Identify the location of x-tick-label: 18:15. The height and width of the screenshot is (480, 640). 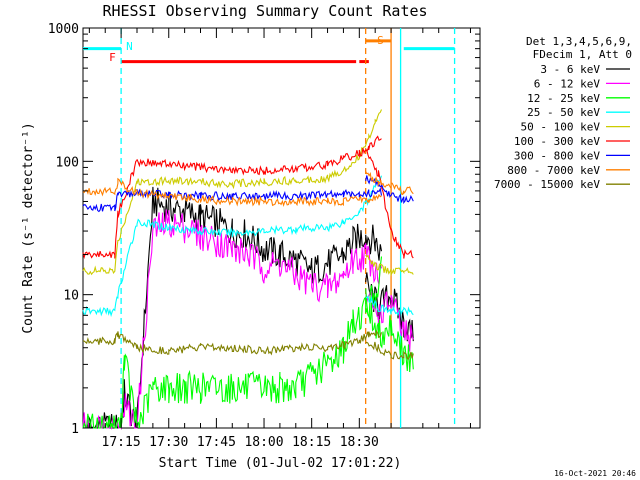
(311, 442).